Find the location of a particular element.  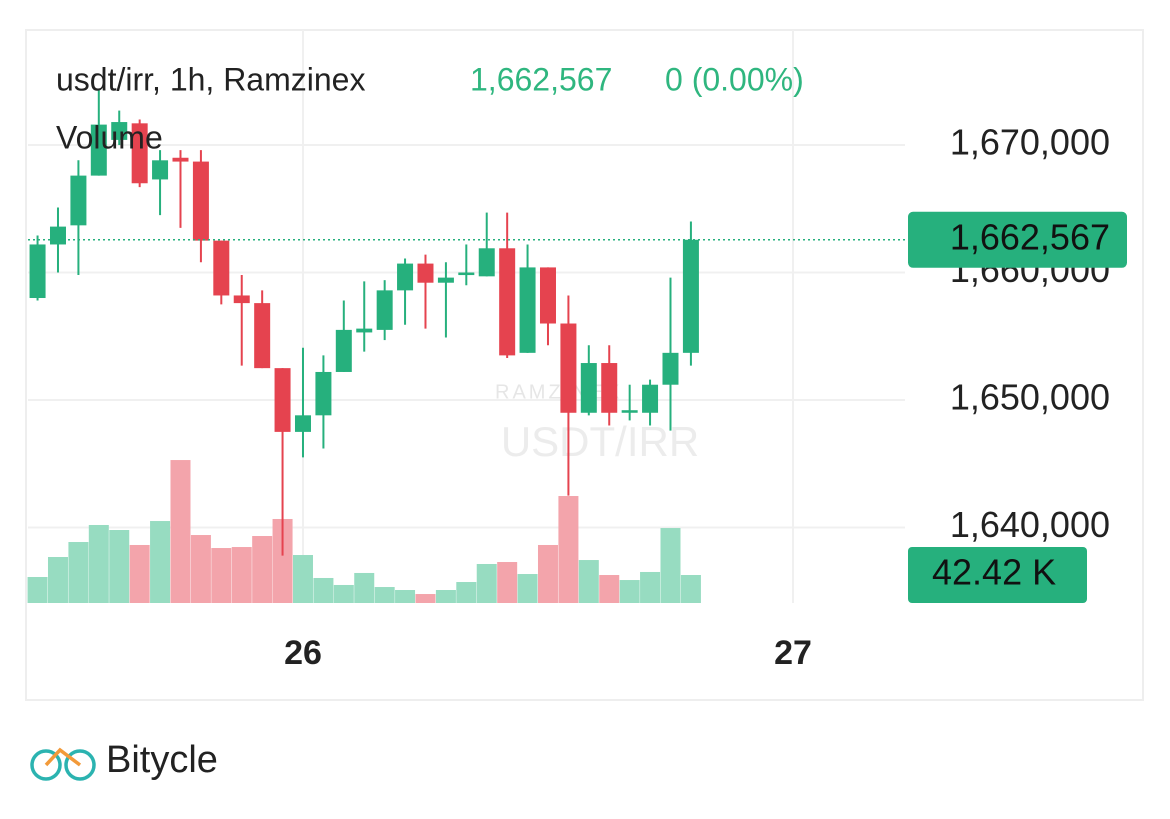

price-label: 1,662,567 is located at coordinates (1030, 236).